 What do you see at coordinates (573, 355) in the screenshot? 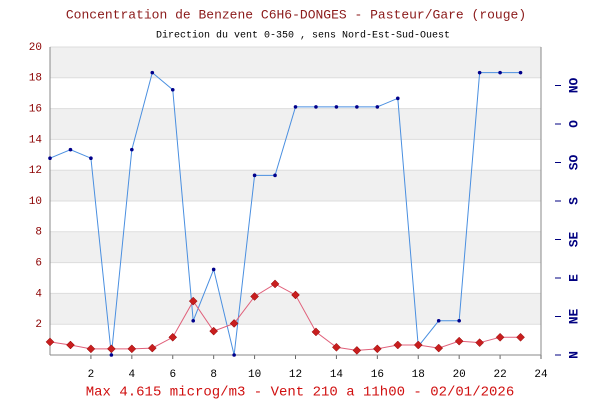
I see `y2-tick-label: N` at bounding box center [573, 355].